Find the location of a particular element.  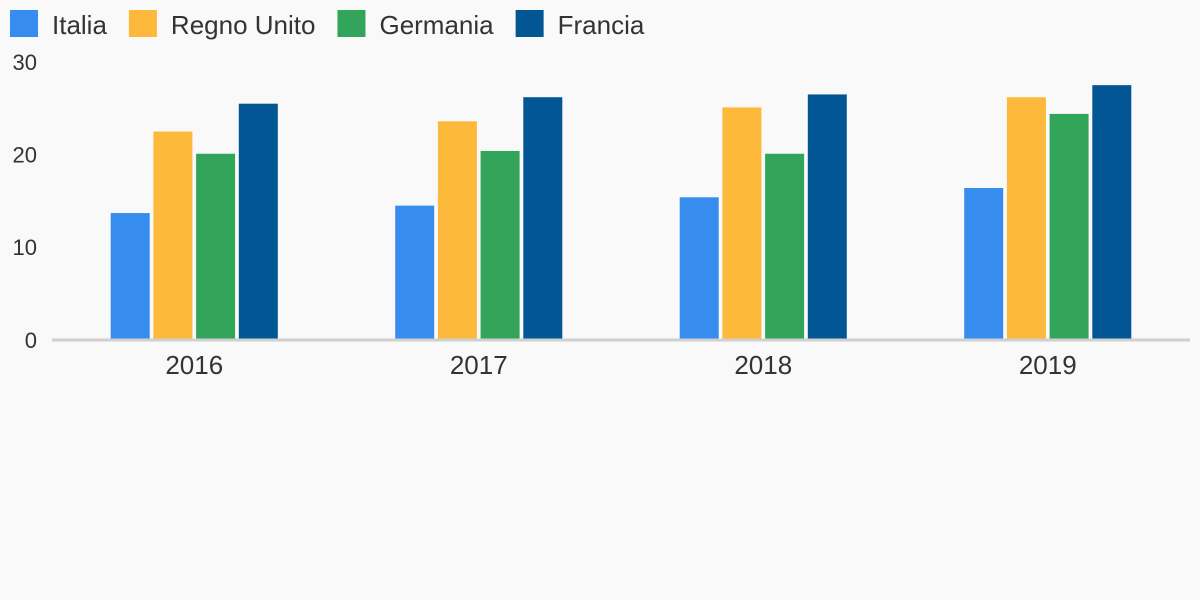

y-tick-label: 10 is located at coordinates (25, 247).